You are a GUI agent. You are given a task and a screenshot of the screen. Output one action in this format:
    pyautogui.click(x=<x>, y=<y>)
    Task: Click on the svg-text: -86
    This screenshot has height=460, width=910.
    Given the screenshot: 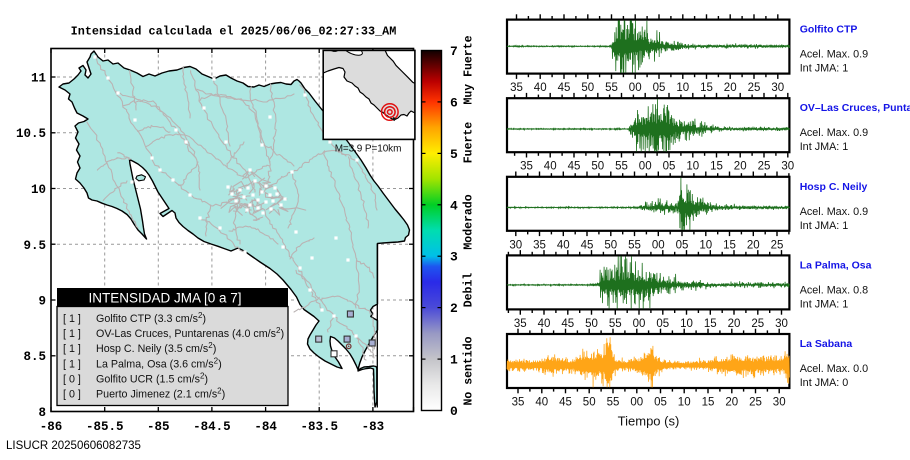 What is the action you would take?
    pyautogui.click(x=51, y=427)
    